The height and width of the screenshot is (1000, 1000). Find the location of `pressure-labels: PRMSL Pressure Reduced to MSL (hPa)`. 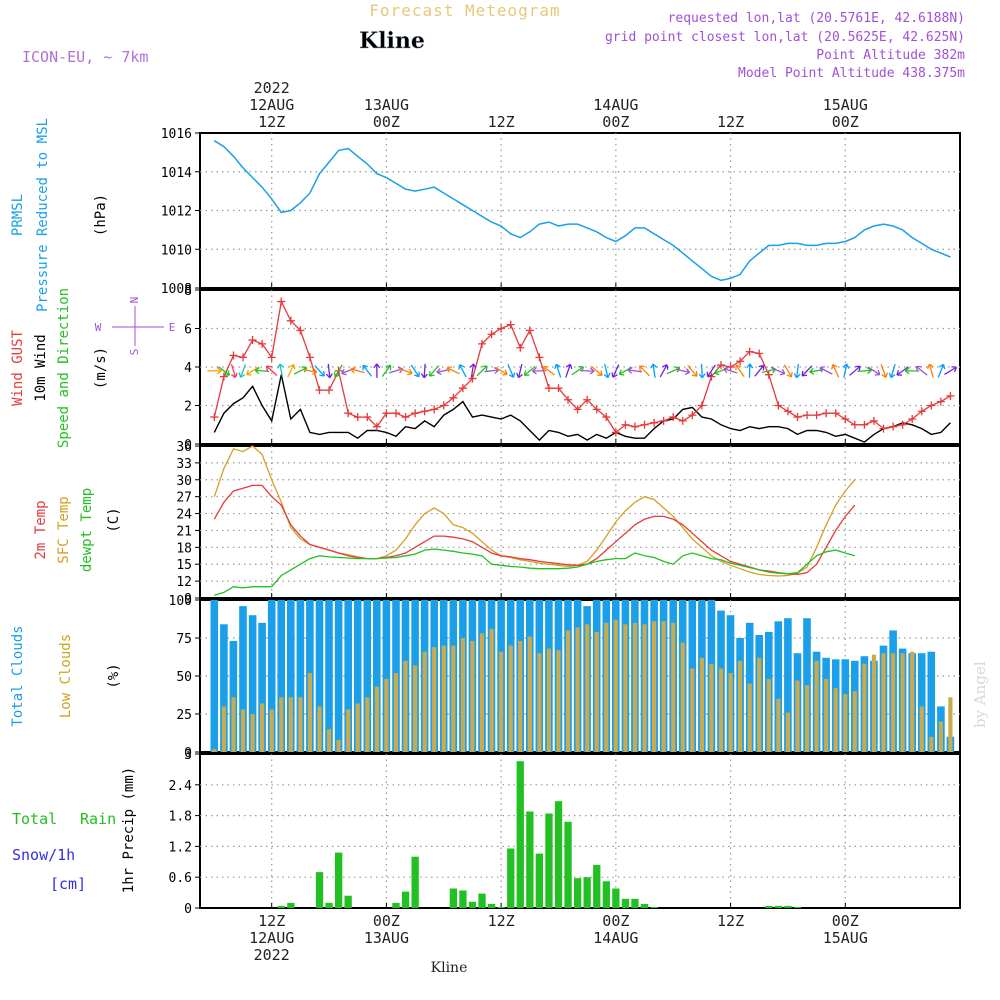

pressure-labels: PRMSL Pressure Reduced to MSL (hPa) is located at coordinates (59, 215).